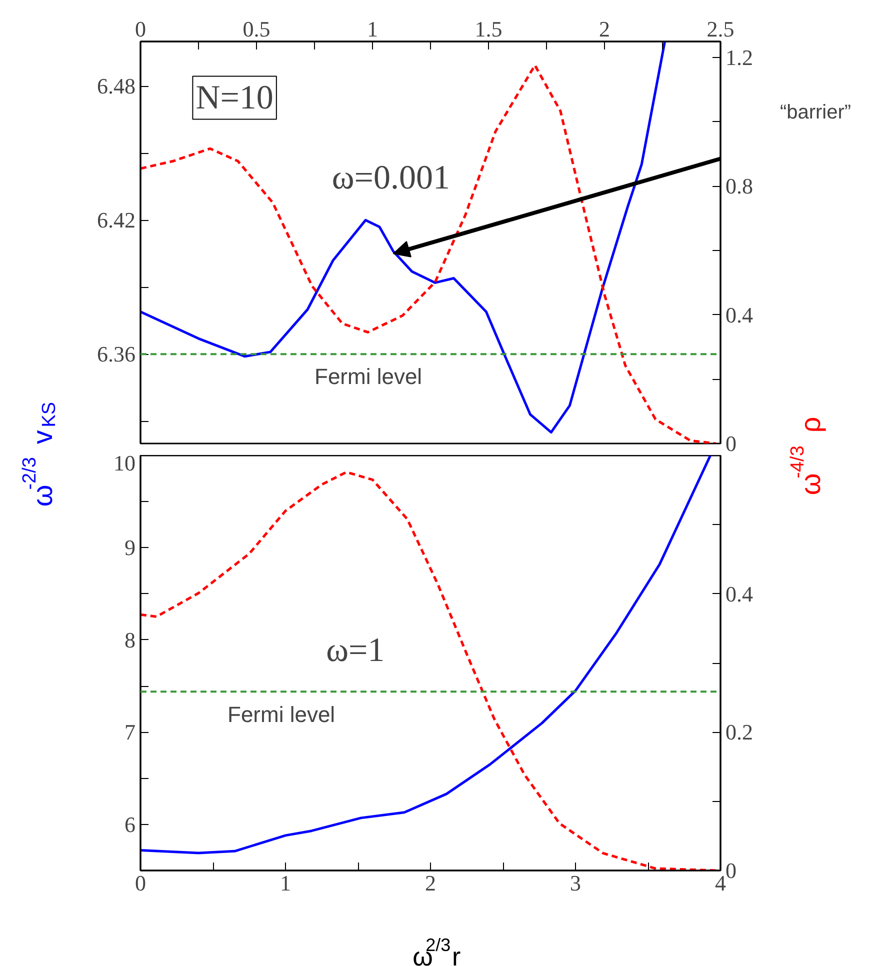 The image size is (888, 966). Describe the element at coordinates (130, 639) in the screenshot. I see `y-tick-label: 8` at that location.